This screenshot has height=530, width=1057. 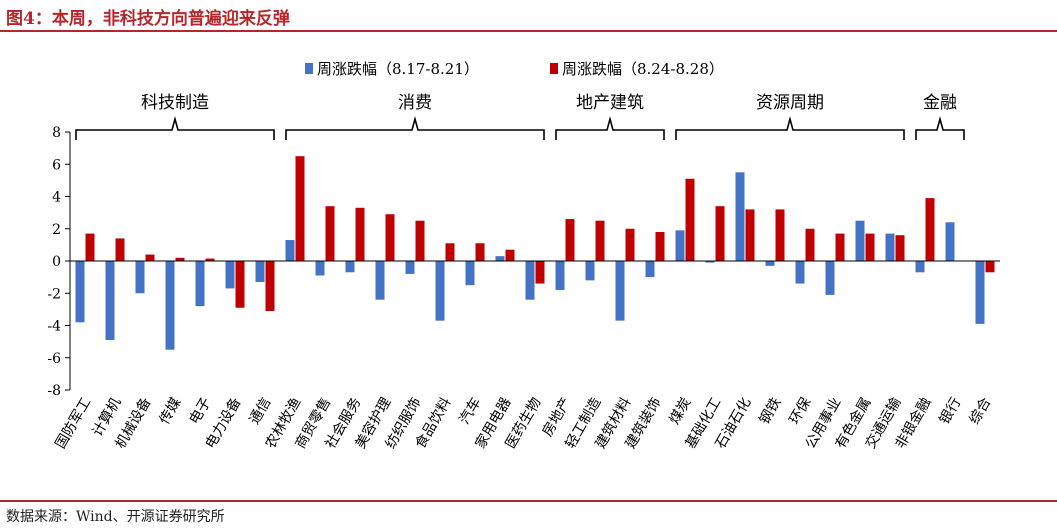 What do you see at coordinates (540, 272) in the screenshot?
I see `bar-2-医药生物` at bounding box center [540, 272].